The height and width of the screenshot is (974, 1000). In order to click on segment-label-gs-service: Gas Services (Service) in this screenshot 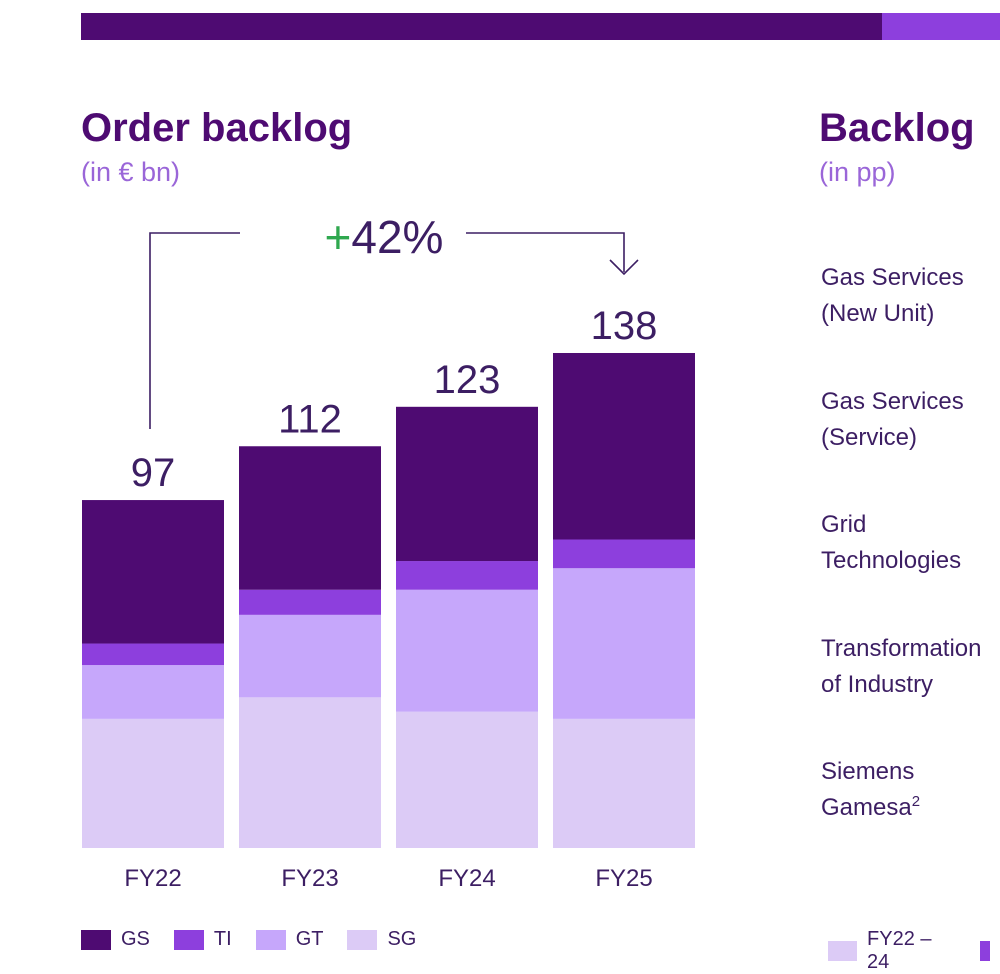, I will do `click(892, 419)`.